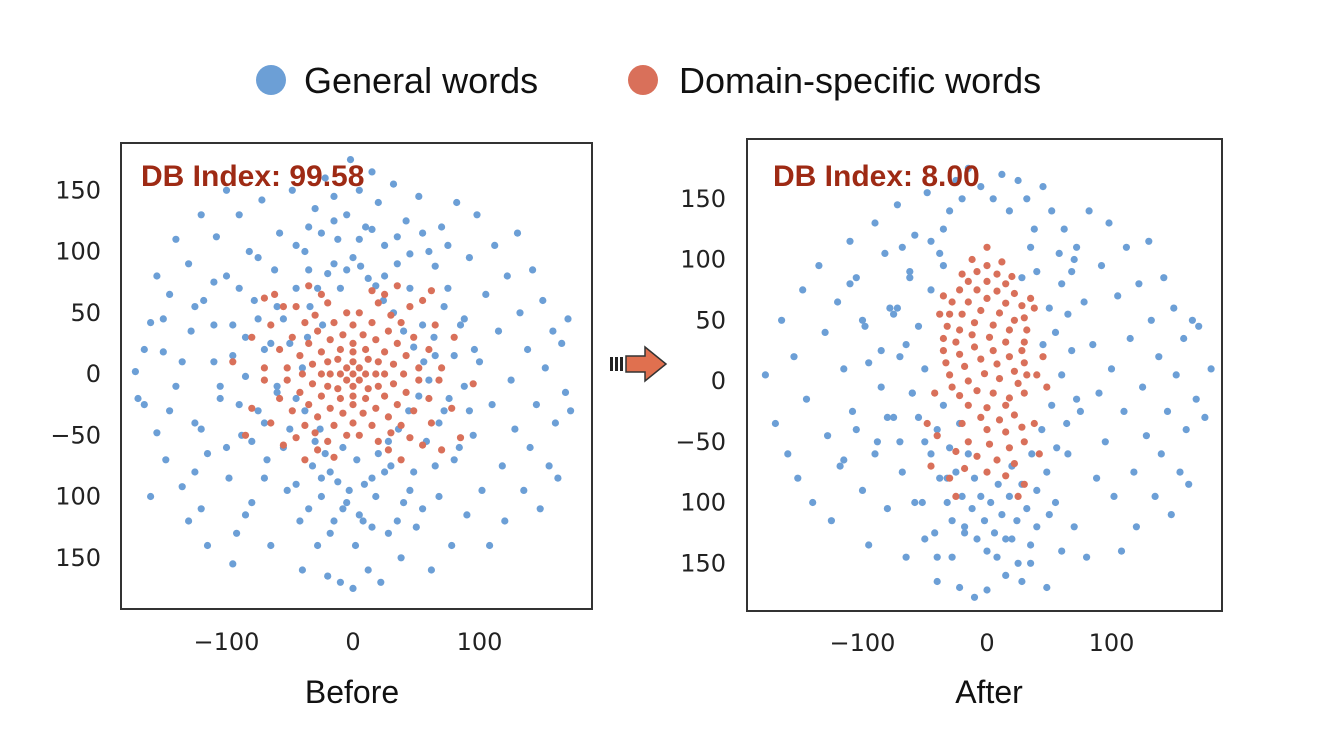 The image size is (1342, 732). What do you see at coordinates (352, 692) in the screenshot?
I see `x-axis-label-before: Before` at bounding box center [352, 692].